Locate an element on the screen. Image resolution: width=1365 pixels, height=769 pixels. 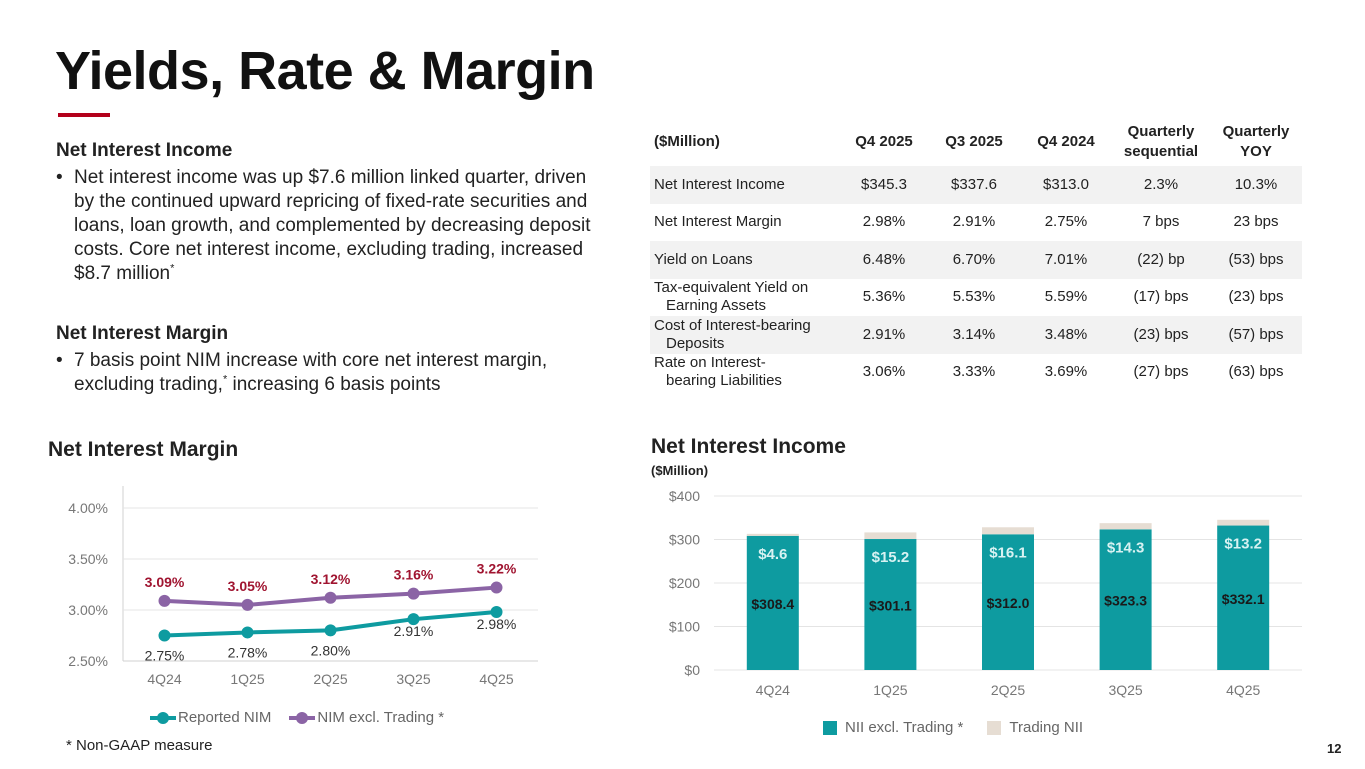
trading-nii-data-label: $16.1 is located at coordinates (1008, 552).